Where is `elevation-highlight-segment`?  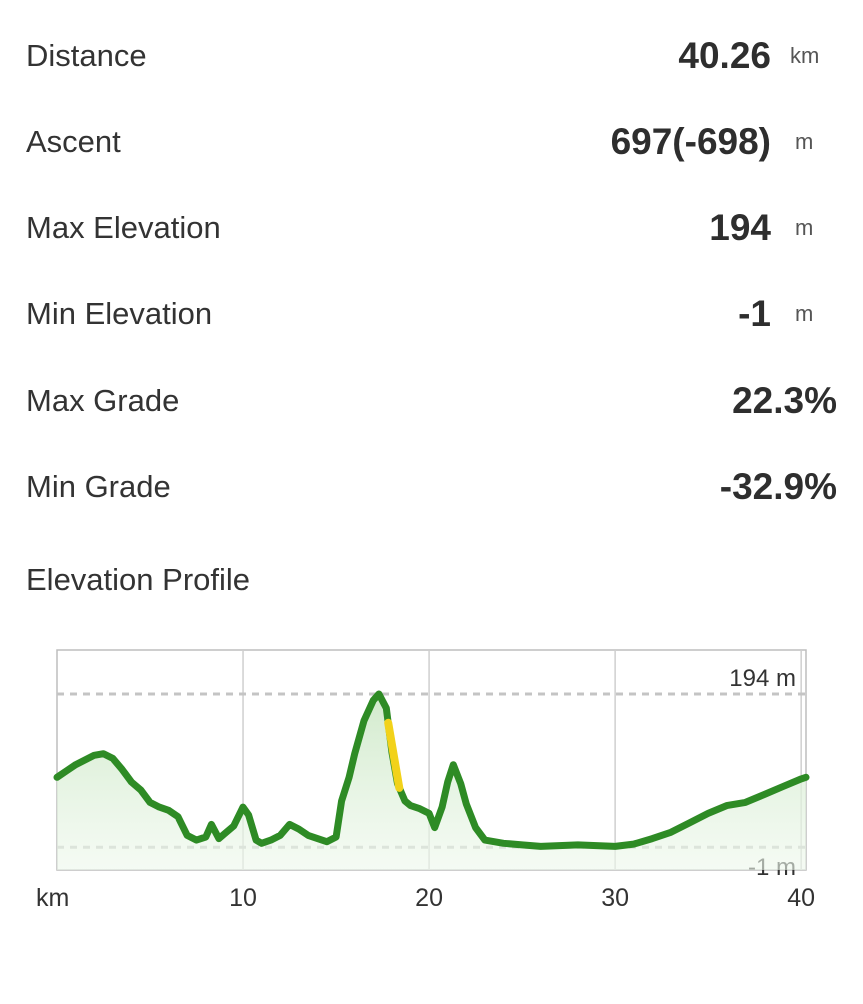
elevation-highlight-segment is located at coordinates (394, 755).